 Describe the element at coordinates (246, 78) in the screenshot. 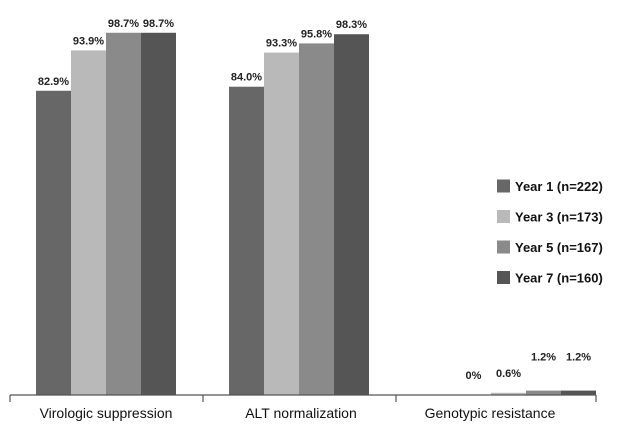

I see `data-label: 84.0%` at that location.